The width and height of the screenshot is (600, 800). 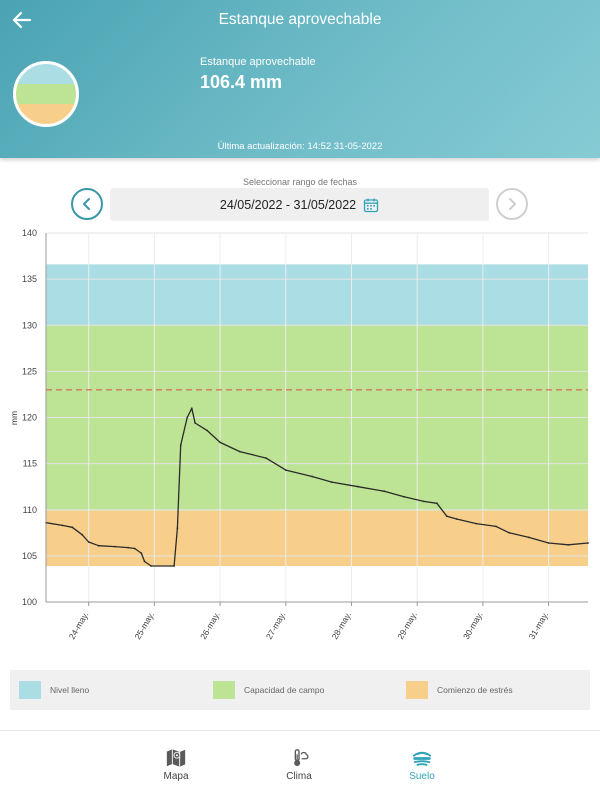 I want to click on map-icon, so click(x=176, y=758).